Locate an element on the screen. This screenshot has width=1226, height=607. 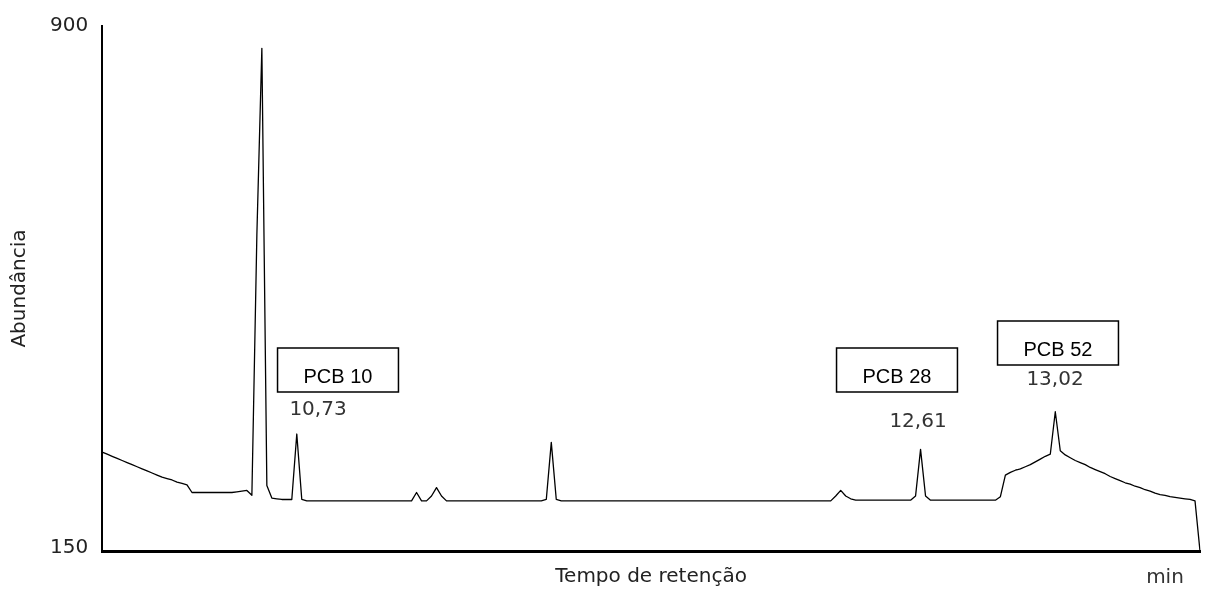
annotation: 13,02 is located at coordinates (1055, 378).